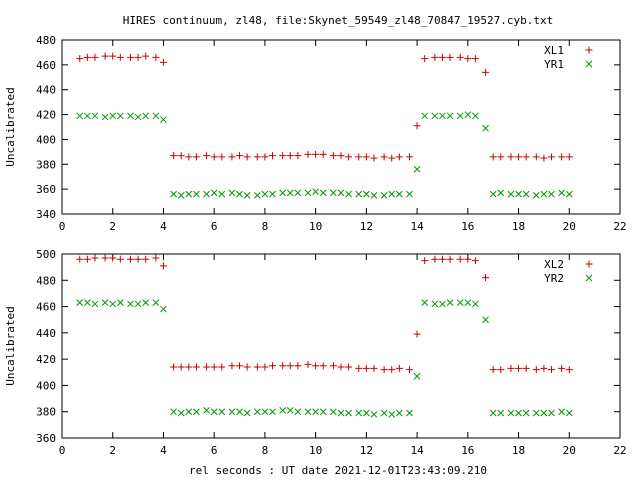  What do you see at coordinates (112, 450) in the screenshot?
I see `x-tick-label: 2` at bounding box center [112, 450].